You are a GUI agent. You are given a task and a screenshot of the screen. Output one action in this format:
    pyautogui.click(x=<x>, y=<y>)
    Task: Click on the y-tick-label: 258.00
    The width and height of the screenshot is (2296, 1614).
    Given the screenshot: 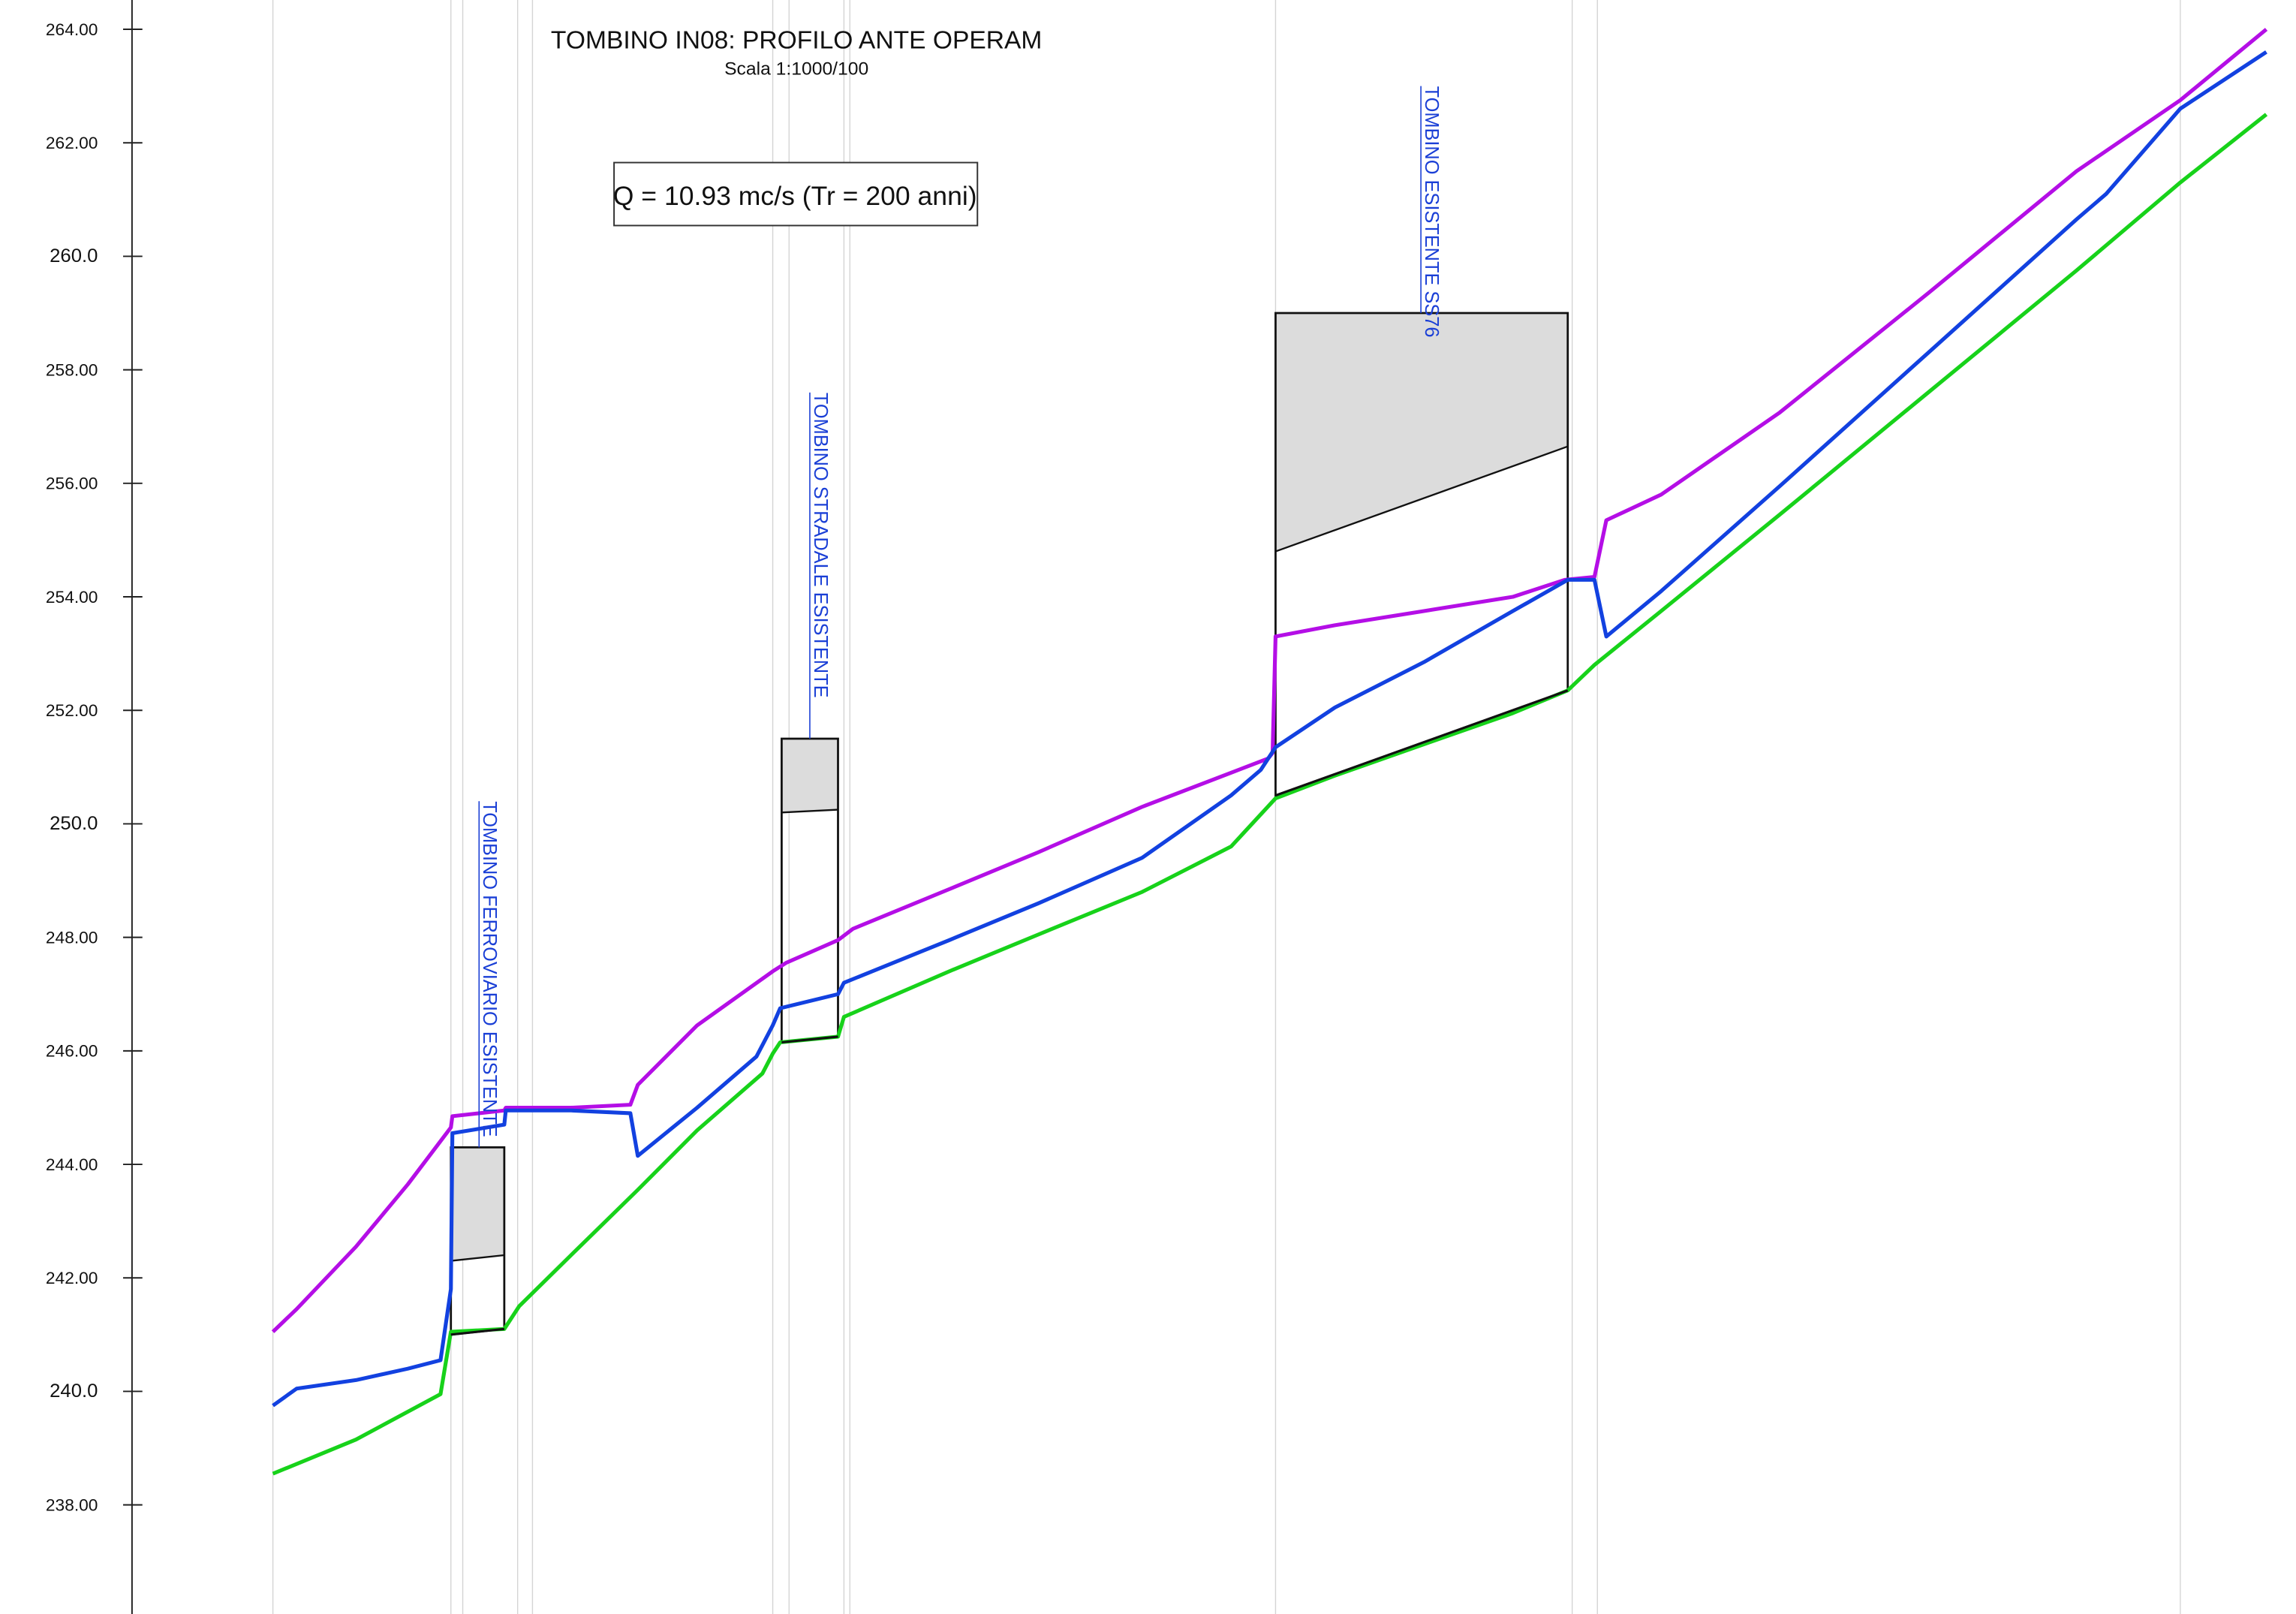 What is the action you would take?
    pyautogui.click(x=72, y=371)
    